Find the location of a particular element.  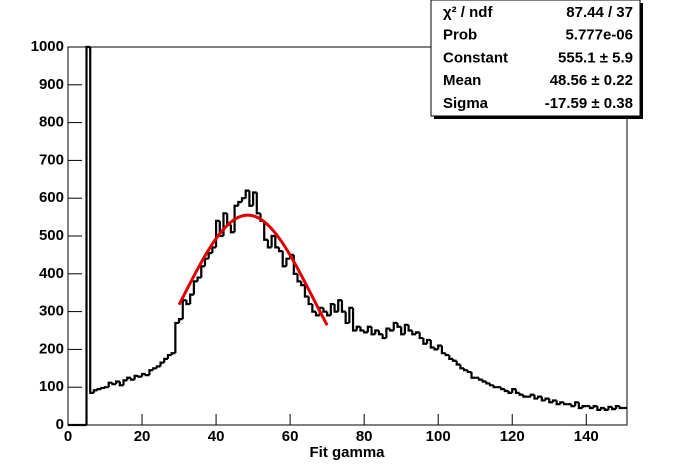

x-tick-label: 100 is located at coordinates (438, 436).